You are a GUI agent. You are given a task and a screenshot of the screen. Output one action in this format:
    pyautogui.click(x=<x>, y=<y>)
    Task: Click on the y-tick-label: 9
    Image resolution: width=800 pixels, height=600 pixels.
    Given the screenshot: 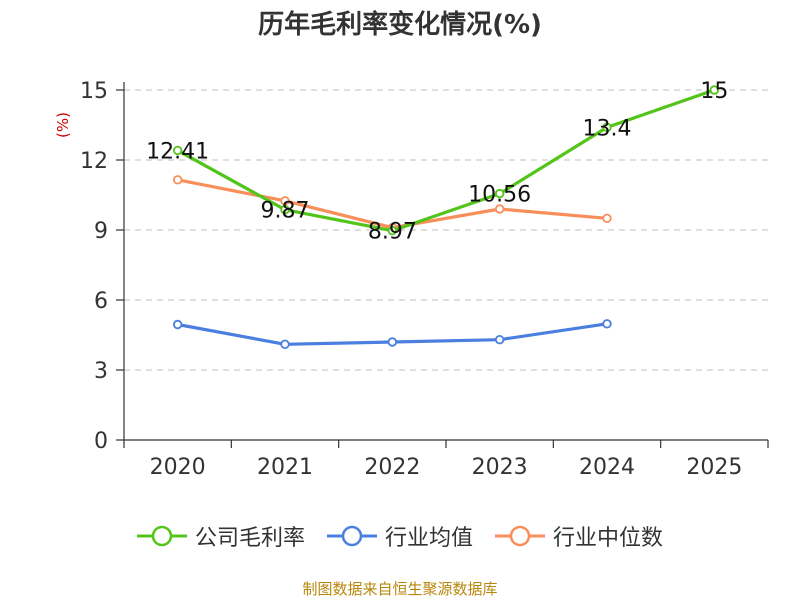 What is the action you would take?
    pyautogui.click(x=101, y=231)
    